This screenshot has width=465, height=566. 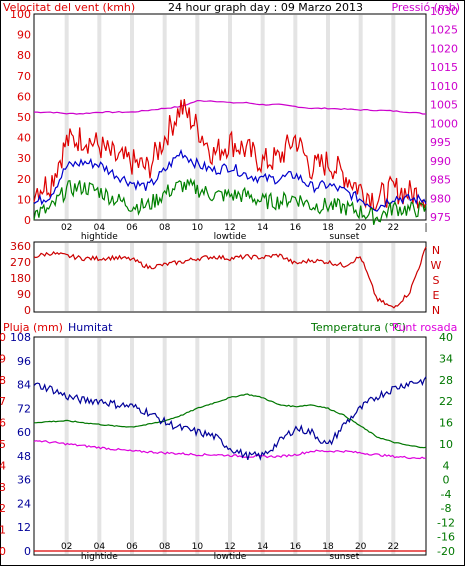 What do you see at coordinates (20, 337) in the screenshot?
I see `humidity-tick-label: 108` at bounding box center [20, 337].